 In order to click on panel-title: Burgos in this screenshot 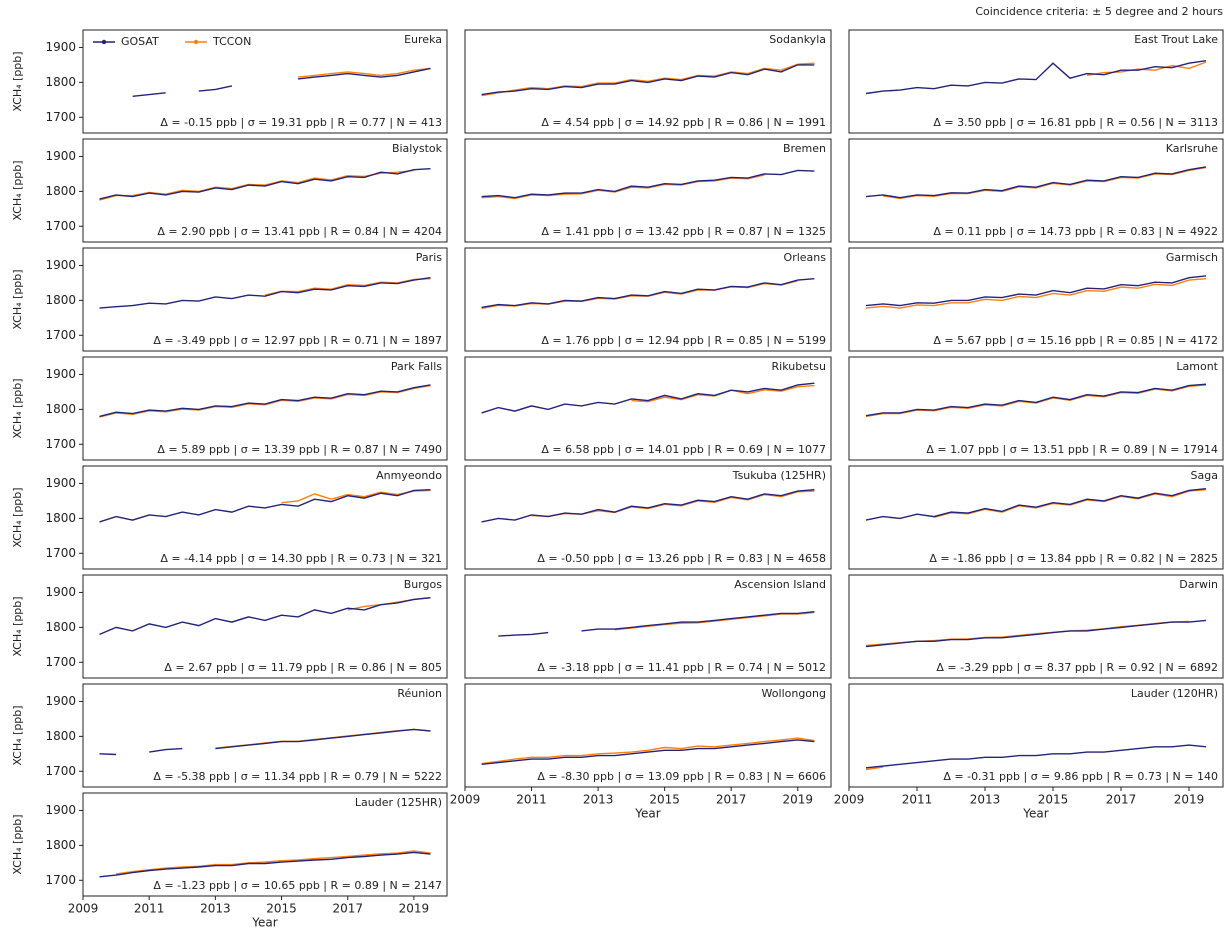, I will do `click(423, 584)`.